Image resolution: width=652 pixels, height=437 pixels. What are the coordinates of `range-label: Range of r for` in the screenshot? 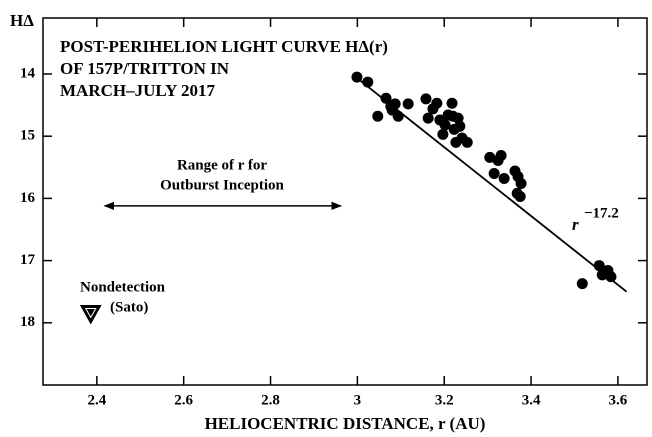 It's located at (222, 165).